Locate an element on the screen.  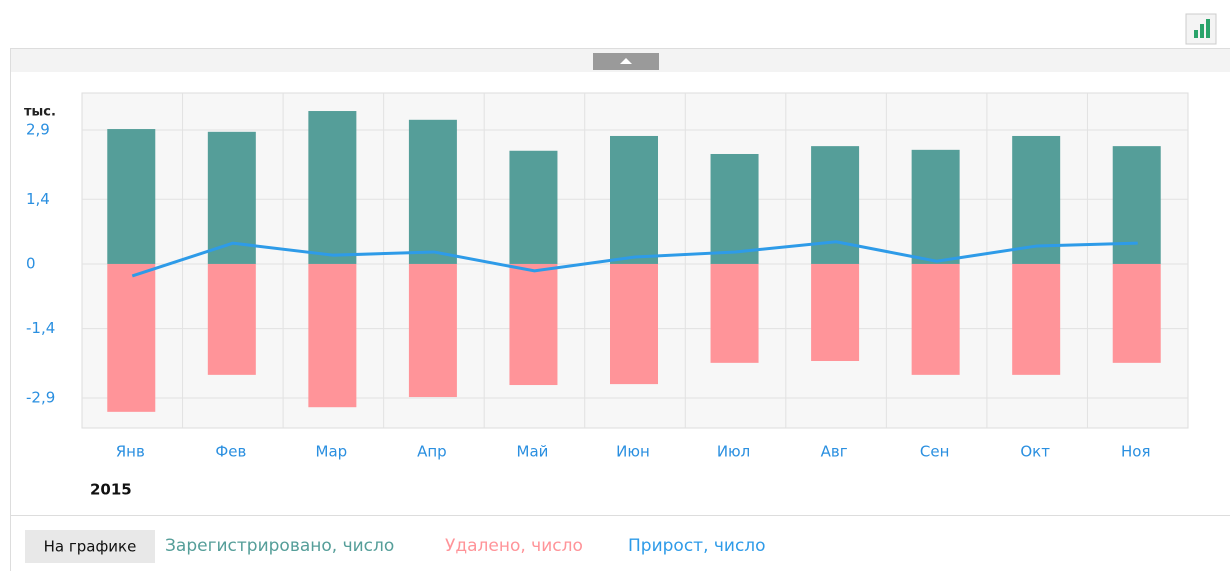
x-tick-label: Окт is located at coordinates (1035, 452).